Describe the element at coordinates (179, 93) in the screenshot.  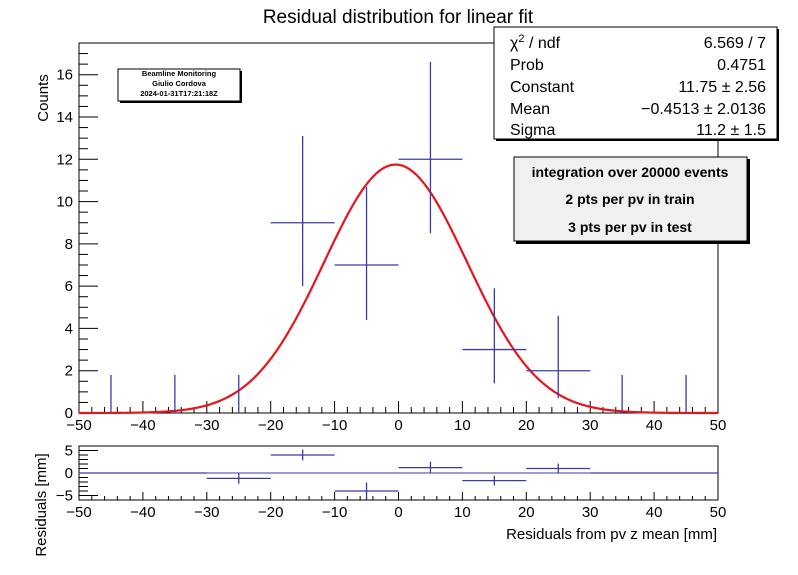
I see `stamp-line-3: 2024-01-31T17:21:18Z` at that location.